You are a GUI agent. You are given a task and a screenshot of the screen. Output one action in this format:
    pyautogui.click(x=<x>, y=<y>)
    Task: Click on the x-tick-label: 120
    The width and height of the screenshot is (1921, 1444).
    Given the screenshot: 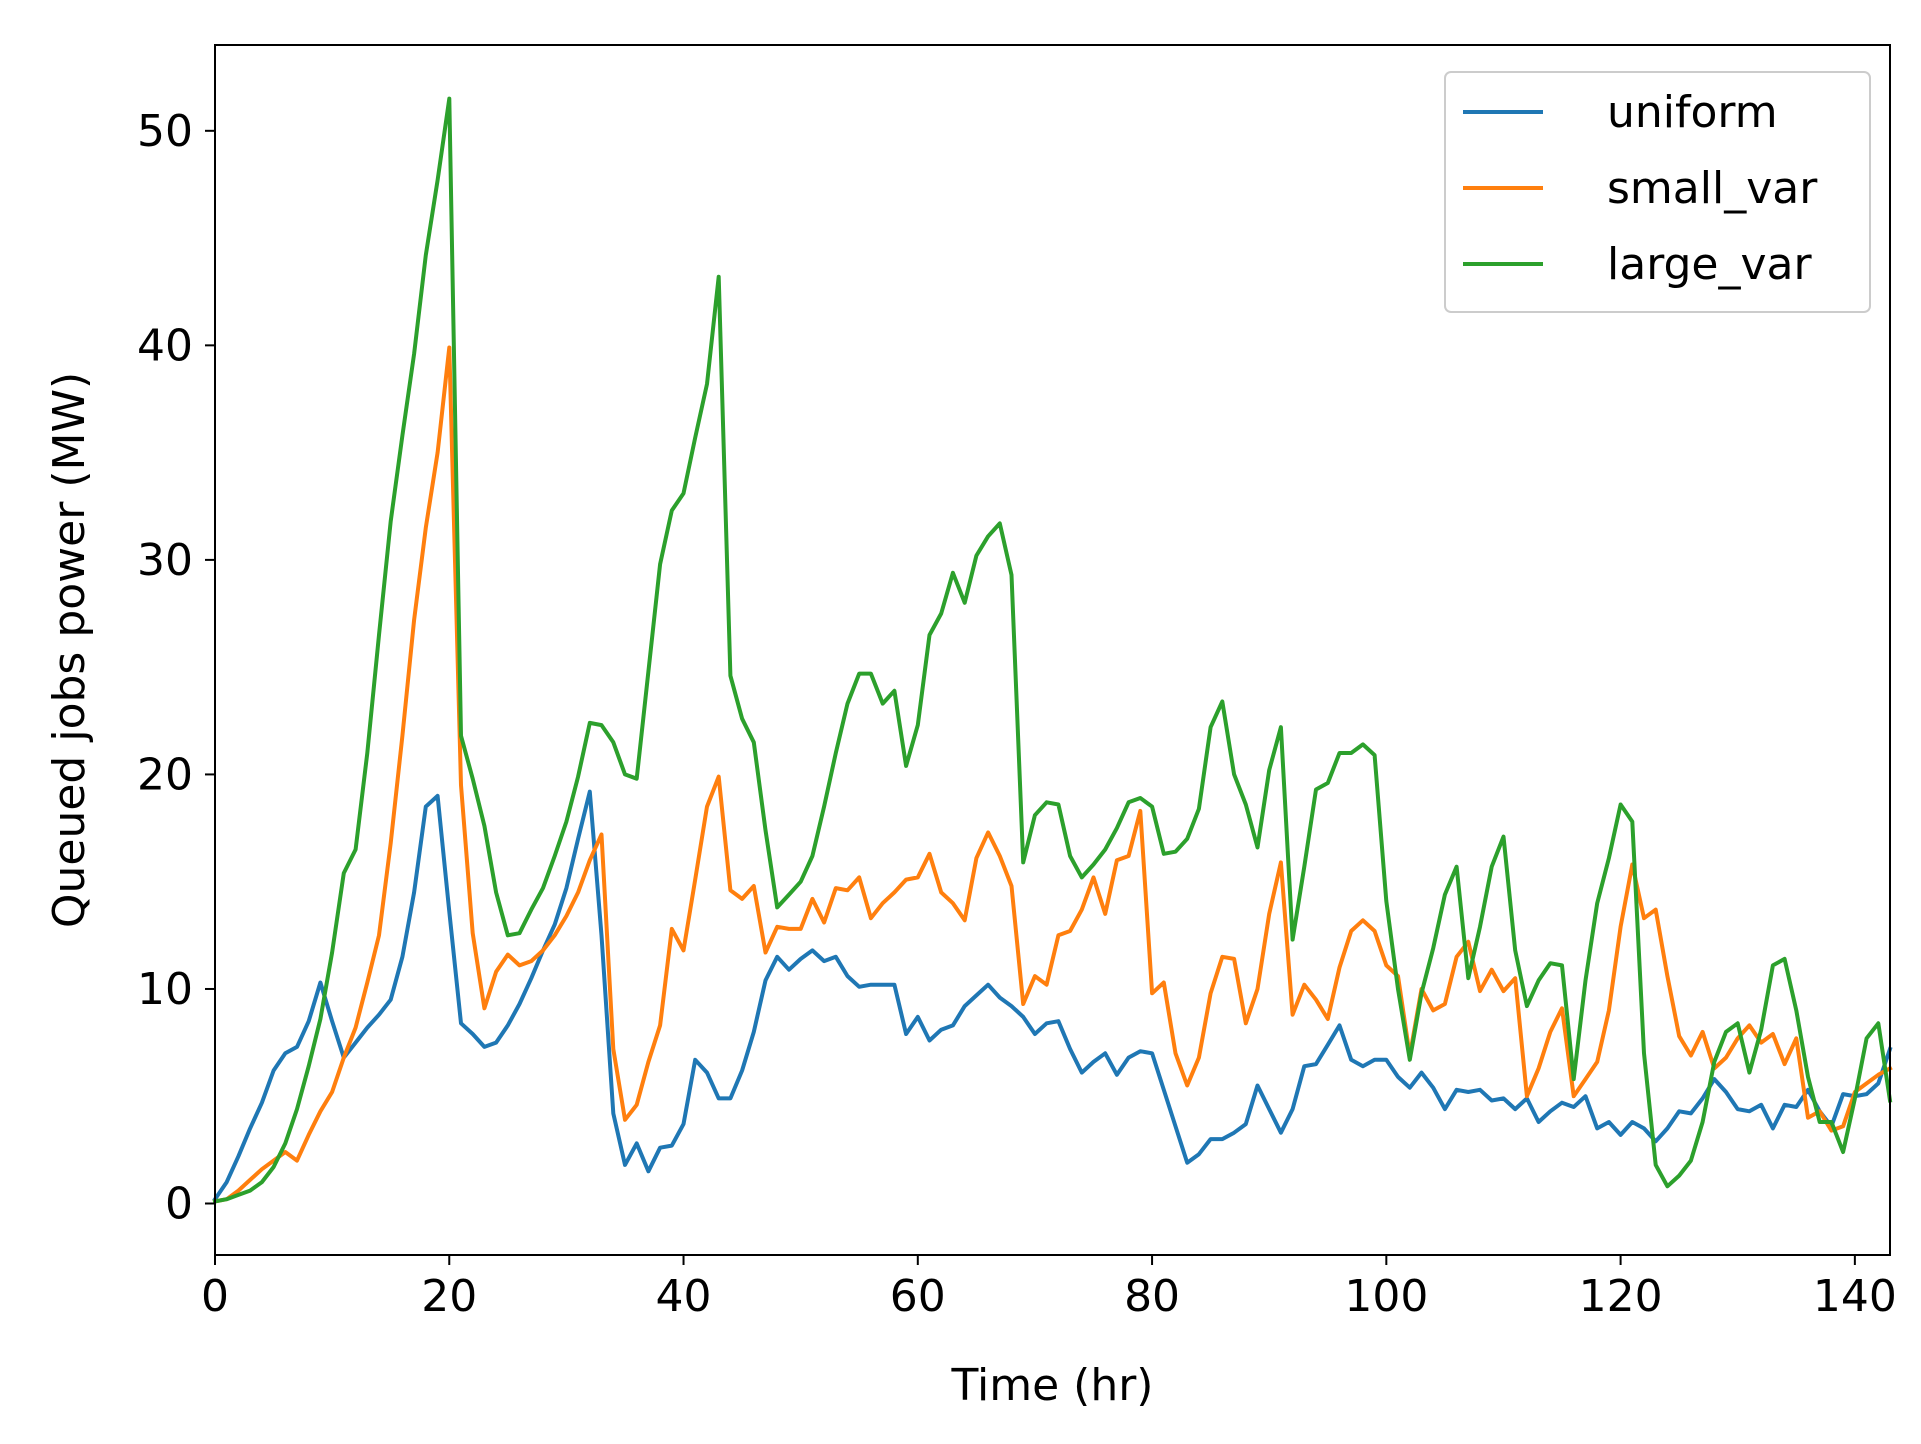 What is the action you would take?
    pyautogui.click(x=1621, y=1296)
    